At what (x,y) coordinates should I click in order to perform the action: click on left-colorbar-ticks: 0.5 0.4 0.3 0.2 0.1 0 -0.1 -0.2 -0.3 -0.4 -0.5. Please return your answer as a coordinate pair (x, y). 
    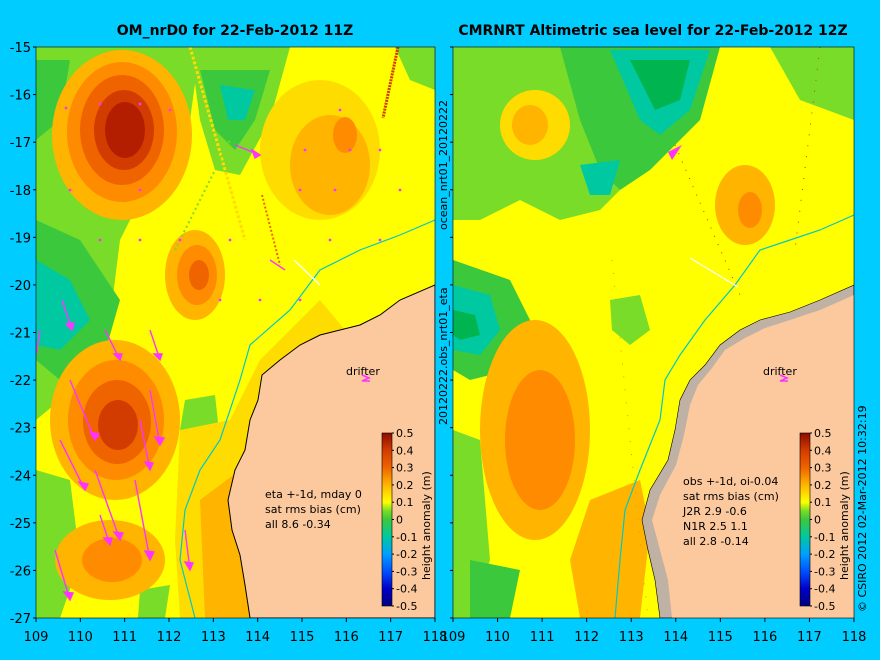
    Looking at the image, I should click on (404, 520).